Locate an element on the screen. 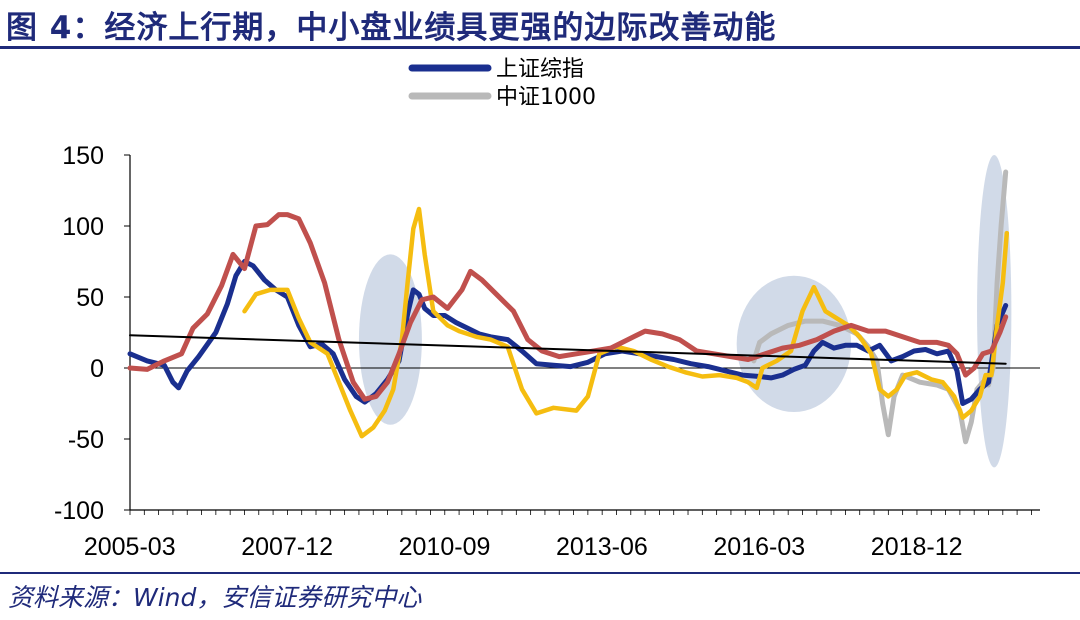 This screenshot has height=620, width=1080. x-tick-label: 2010-09 is located at coordinates (445, 547).